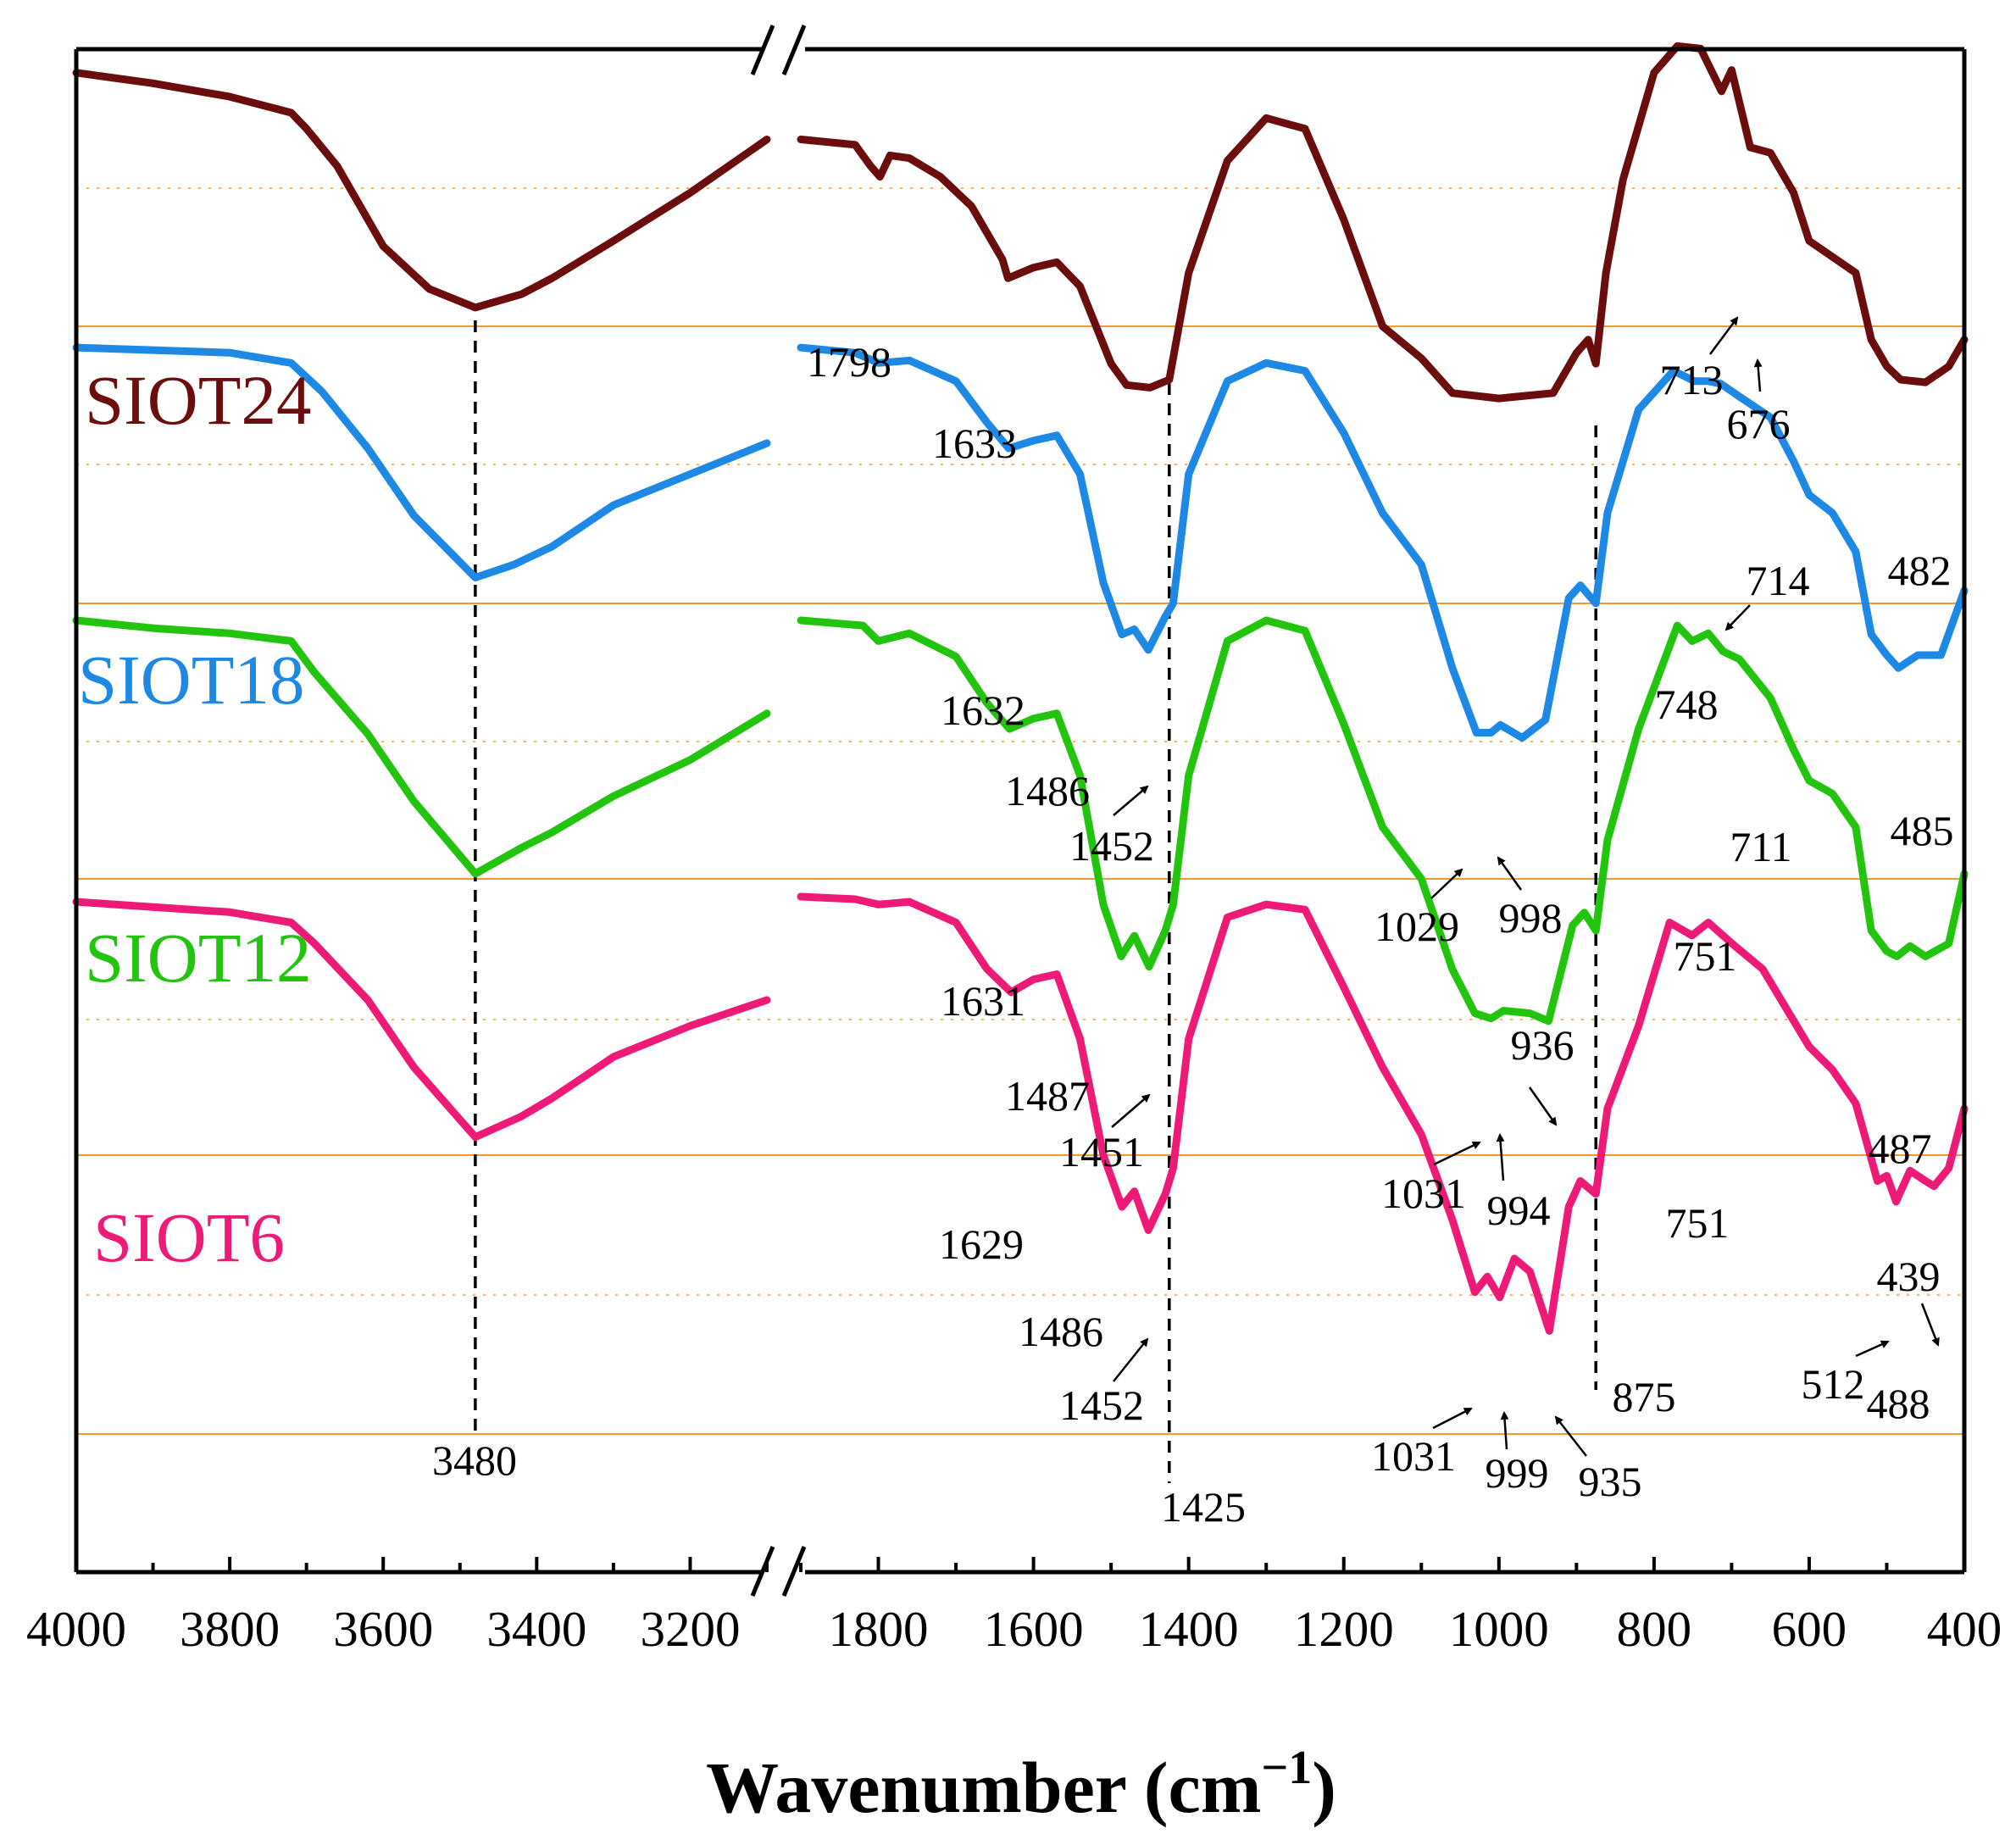  I want to click on x-axis-title-sup: −1, so click(1286, 1768).